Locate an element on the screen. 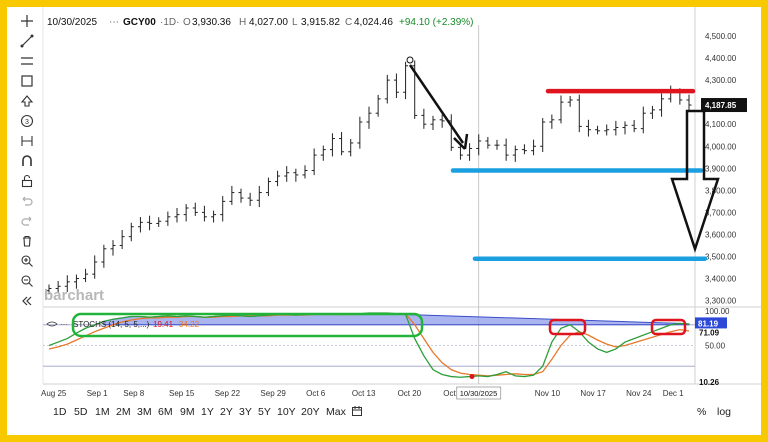  chart-type-icon: ⋯ is located at coordinates (114, 22).